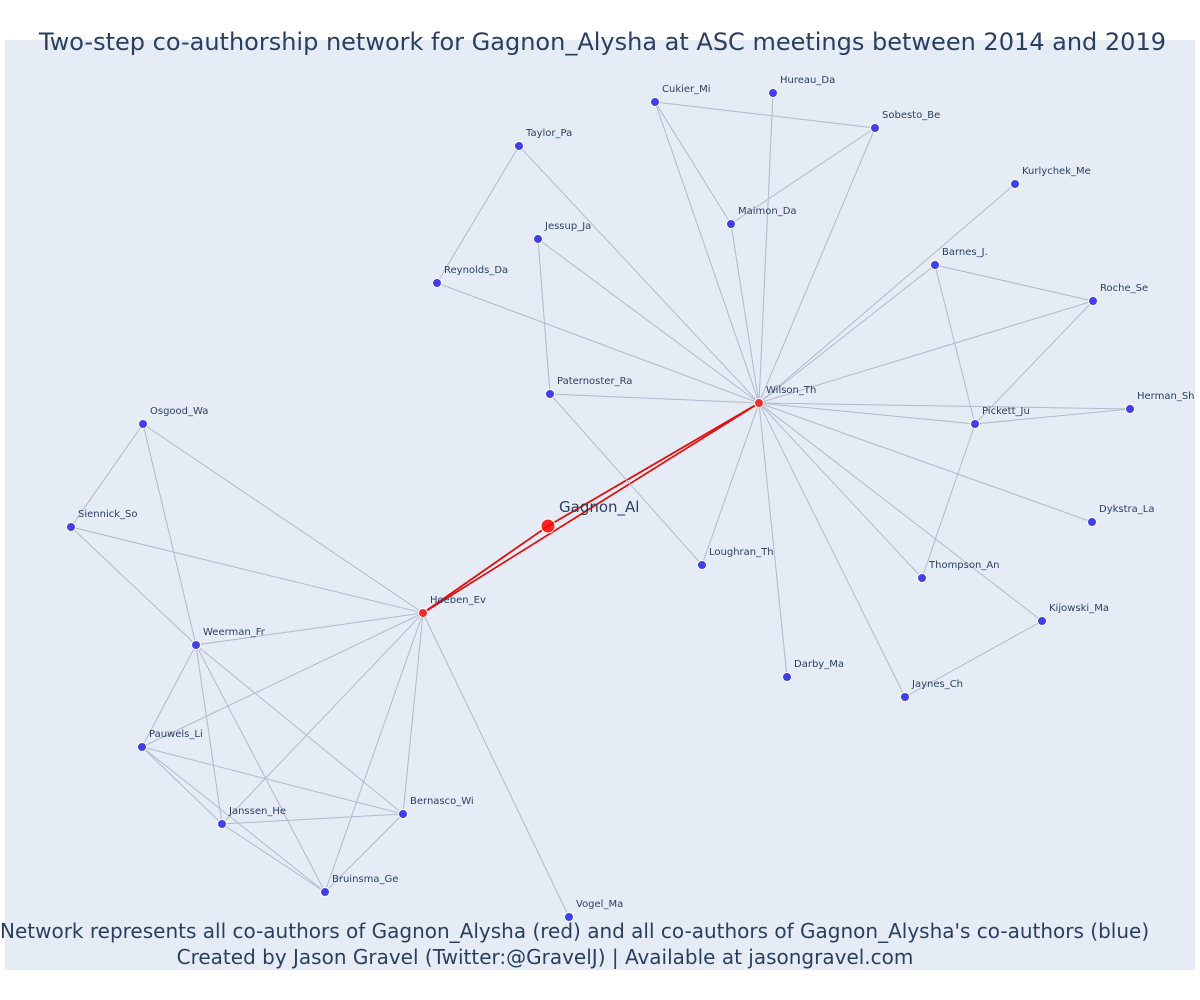 This screenshot has width=1200, height=1000. I want to click on node-jaynes-ch, so click(905, 697).